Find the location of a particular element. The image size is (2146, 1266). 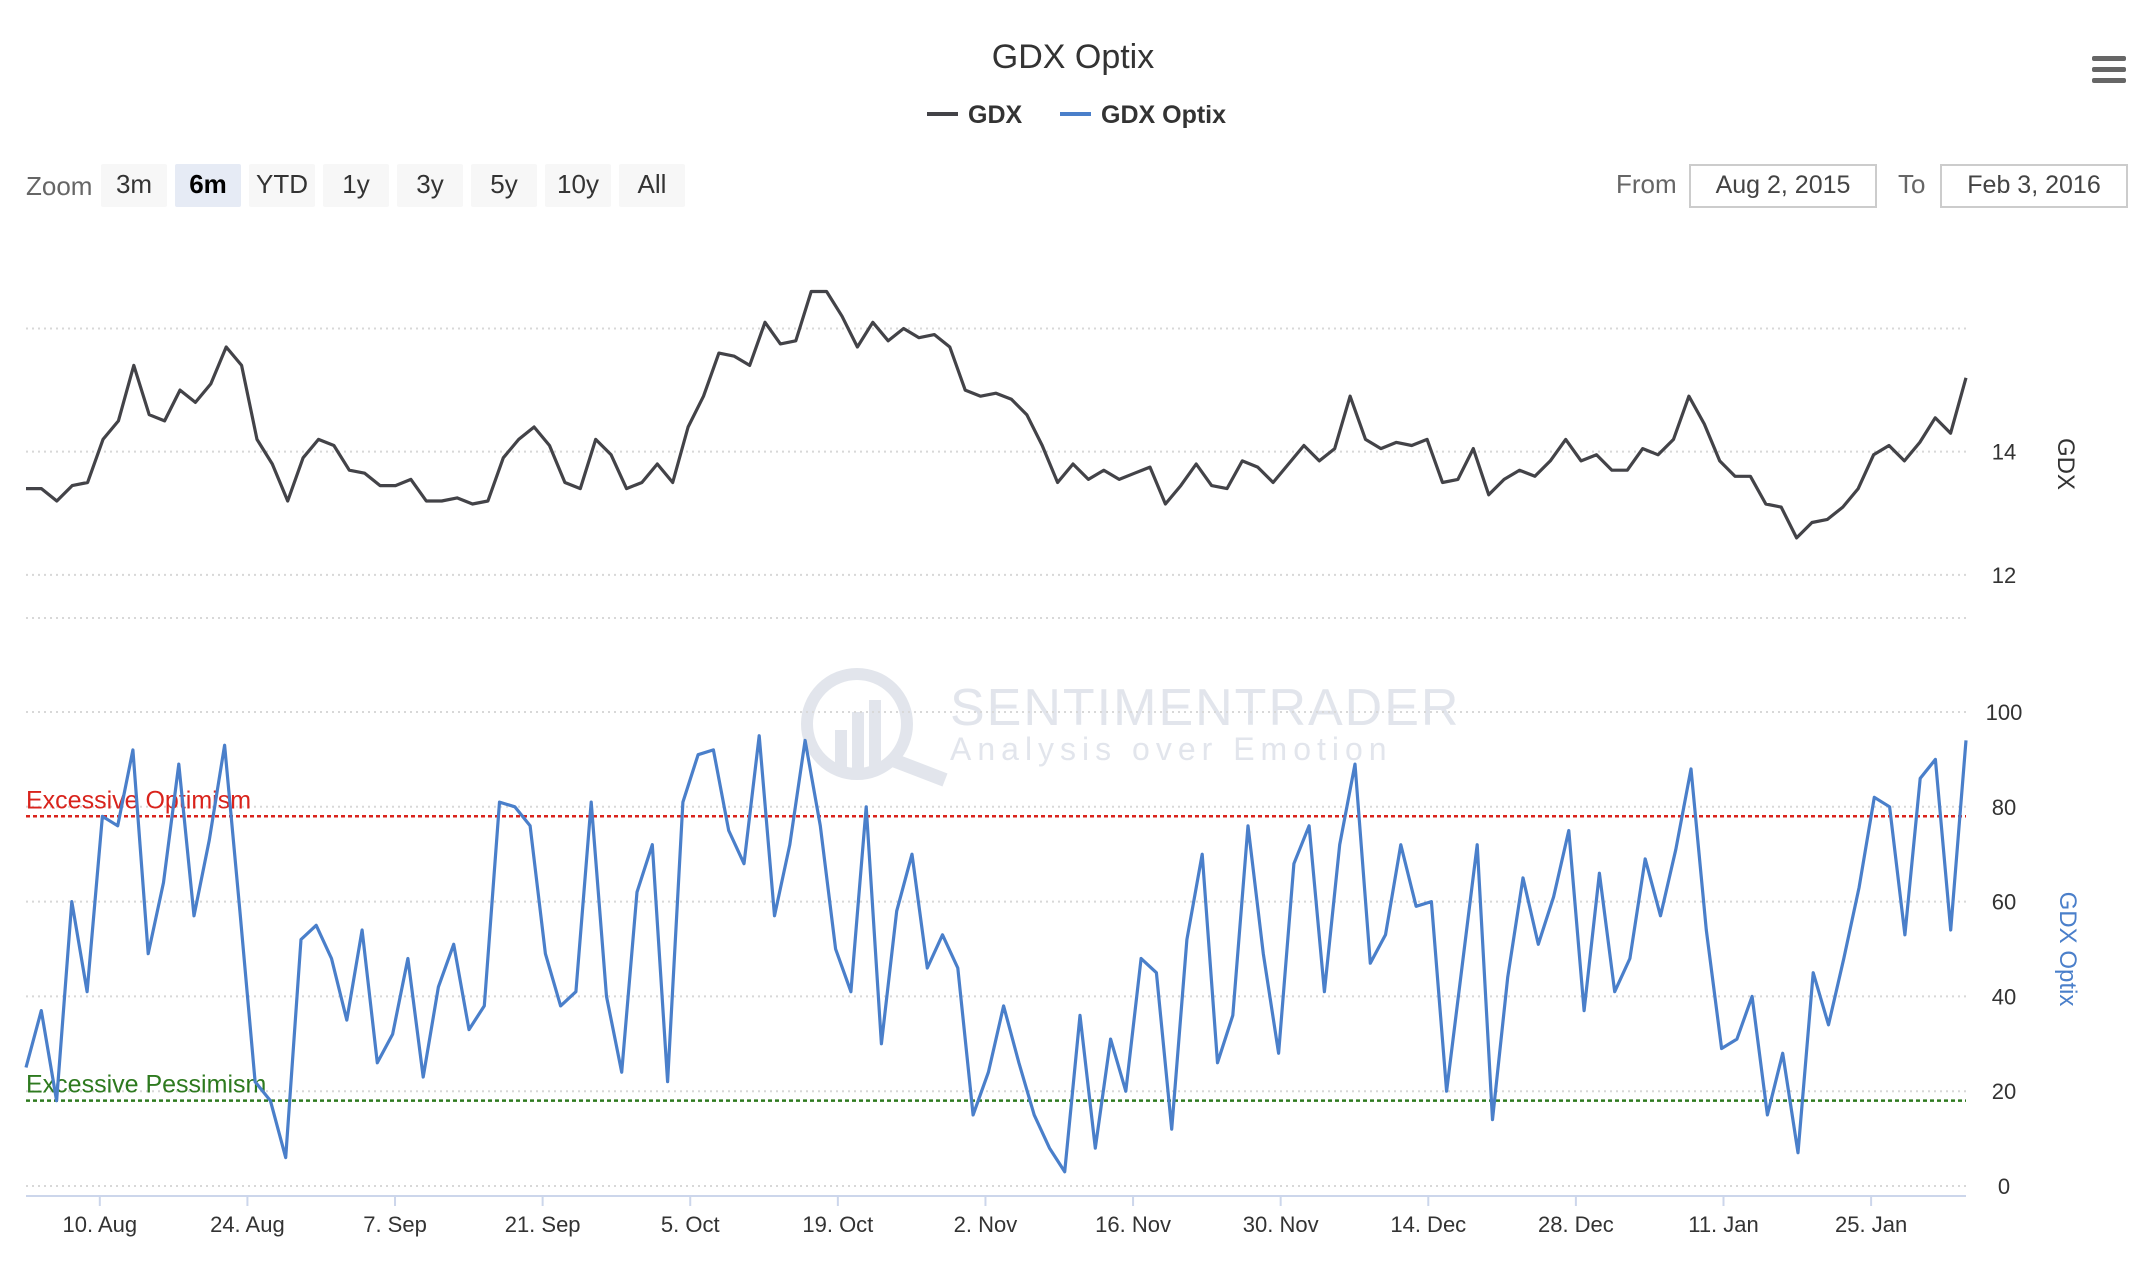

x-tick-label: 21. Sep is located at coordinates (543, 1224).